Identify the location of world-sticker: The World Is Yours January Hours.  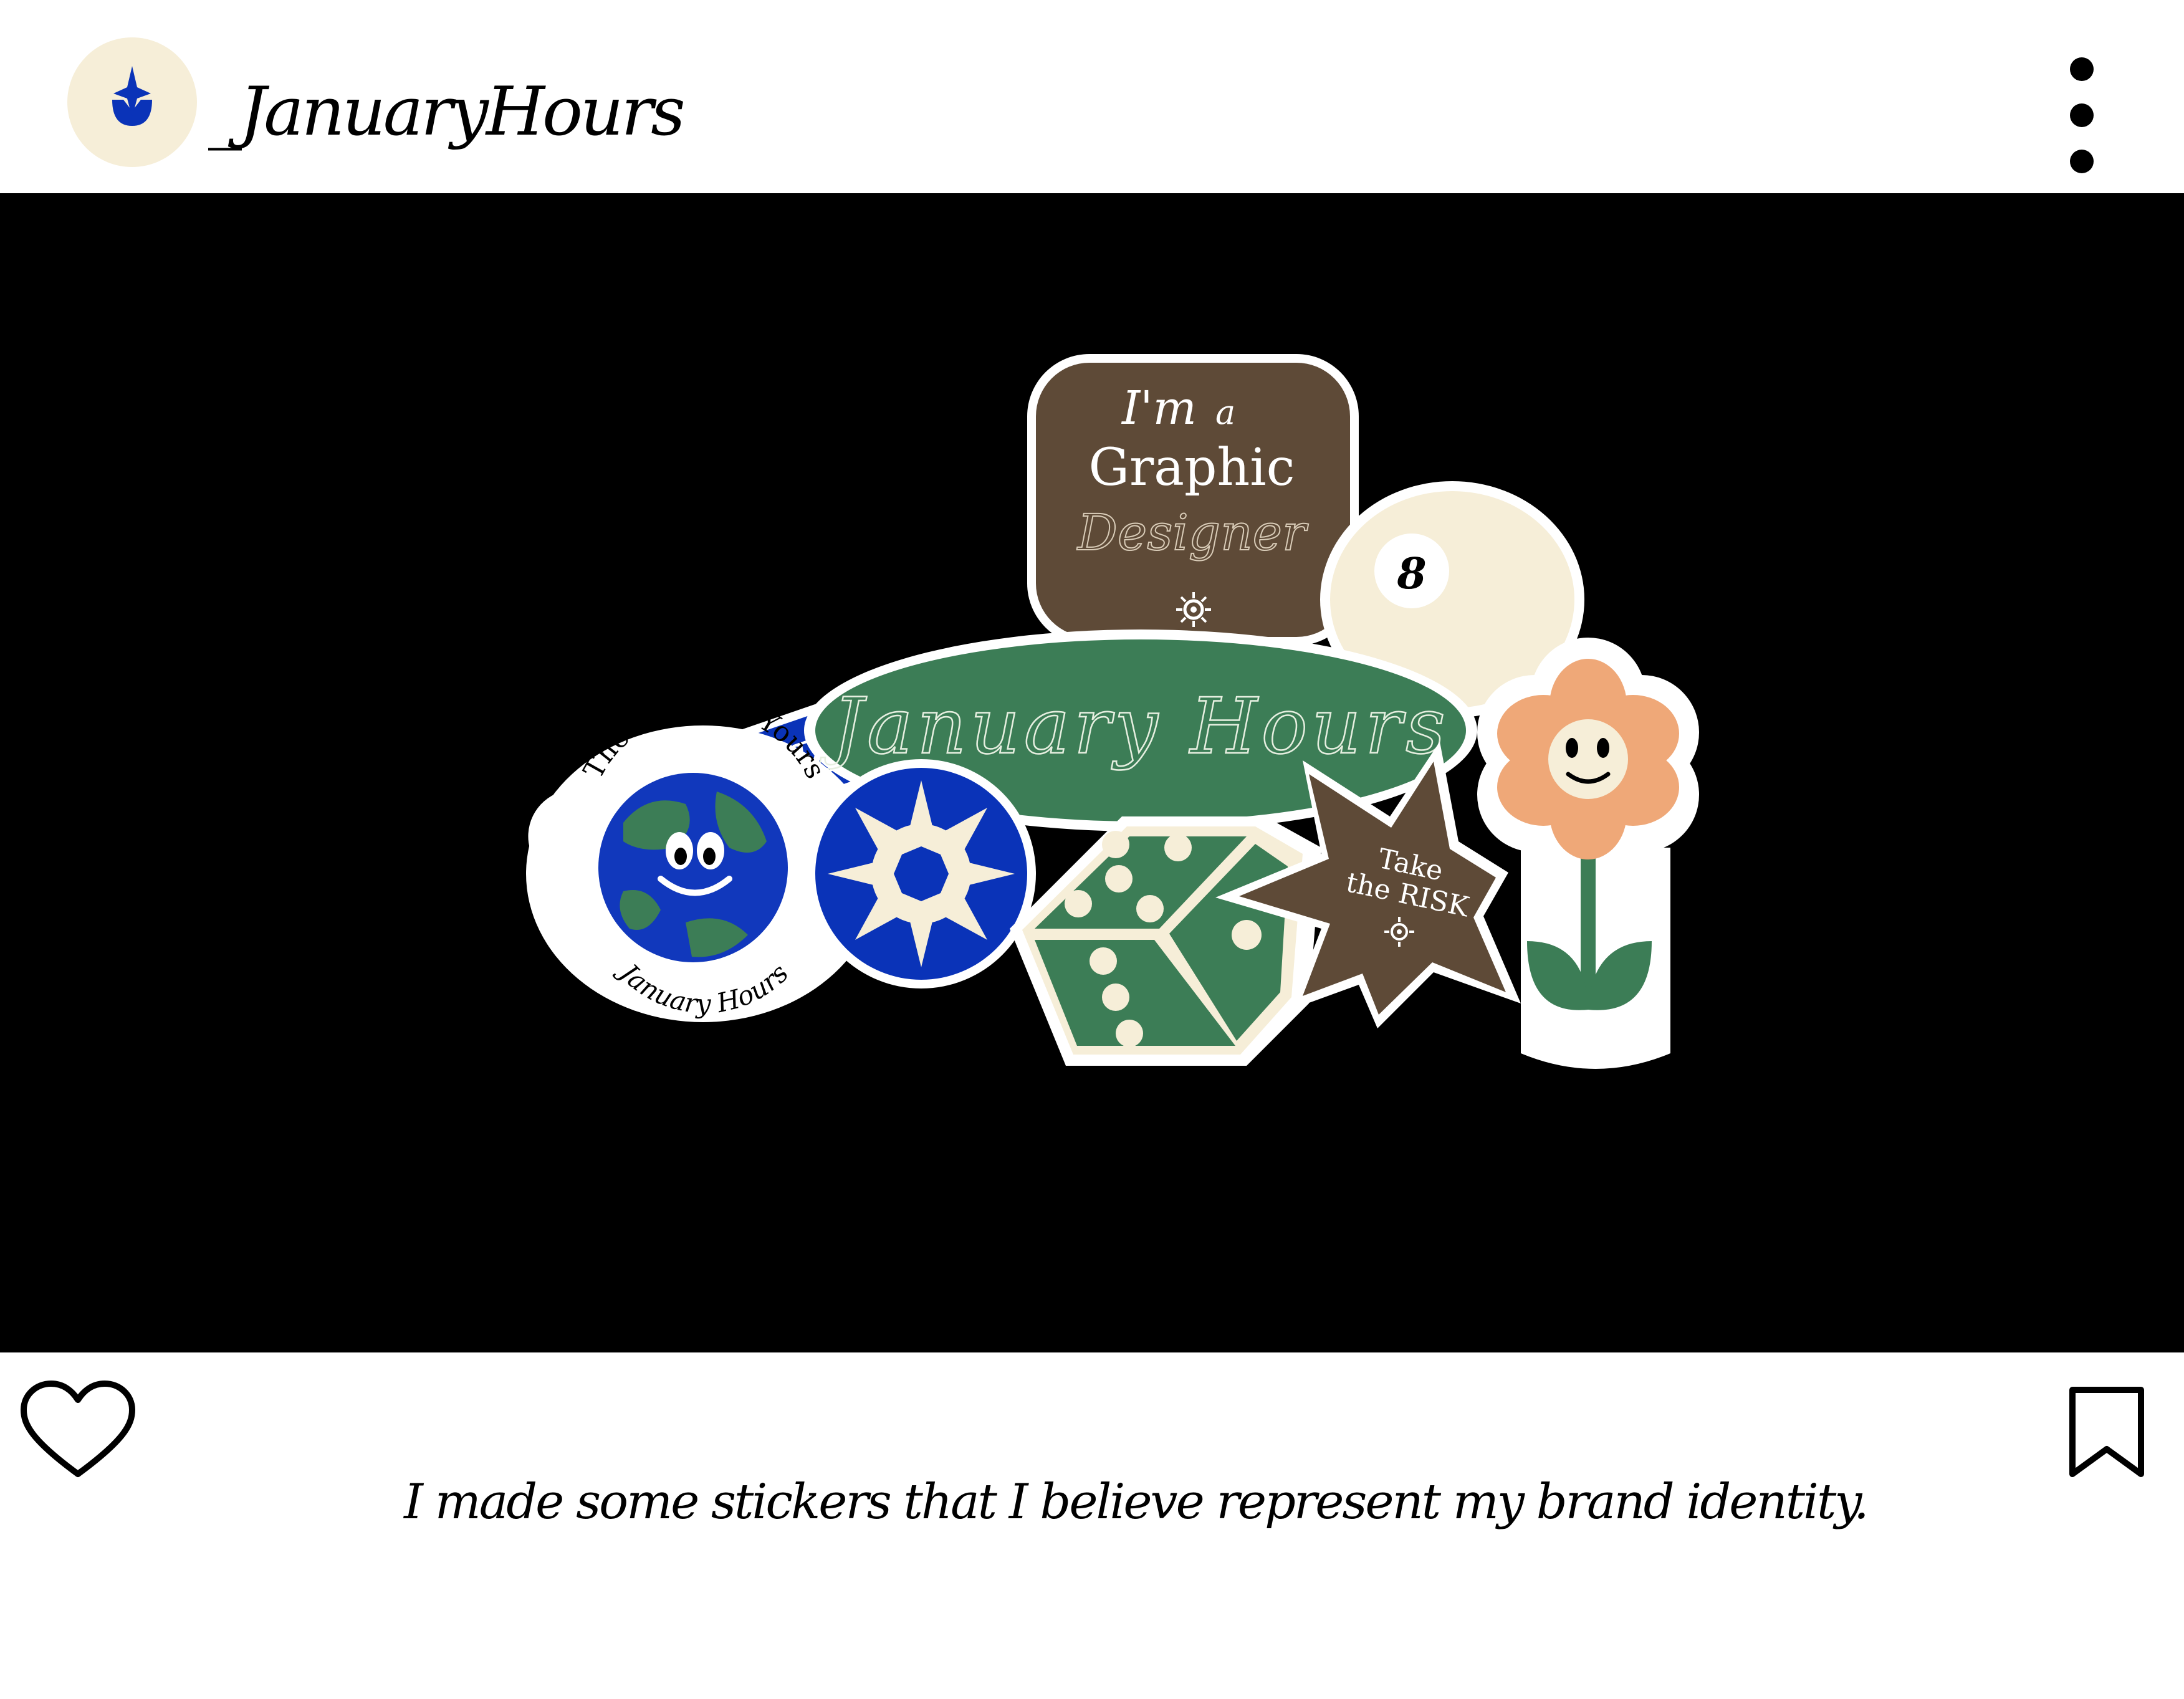
(703, 855).